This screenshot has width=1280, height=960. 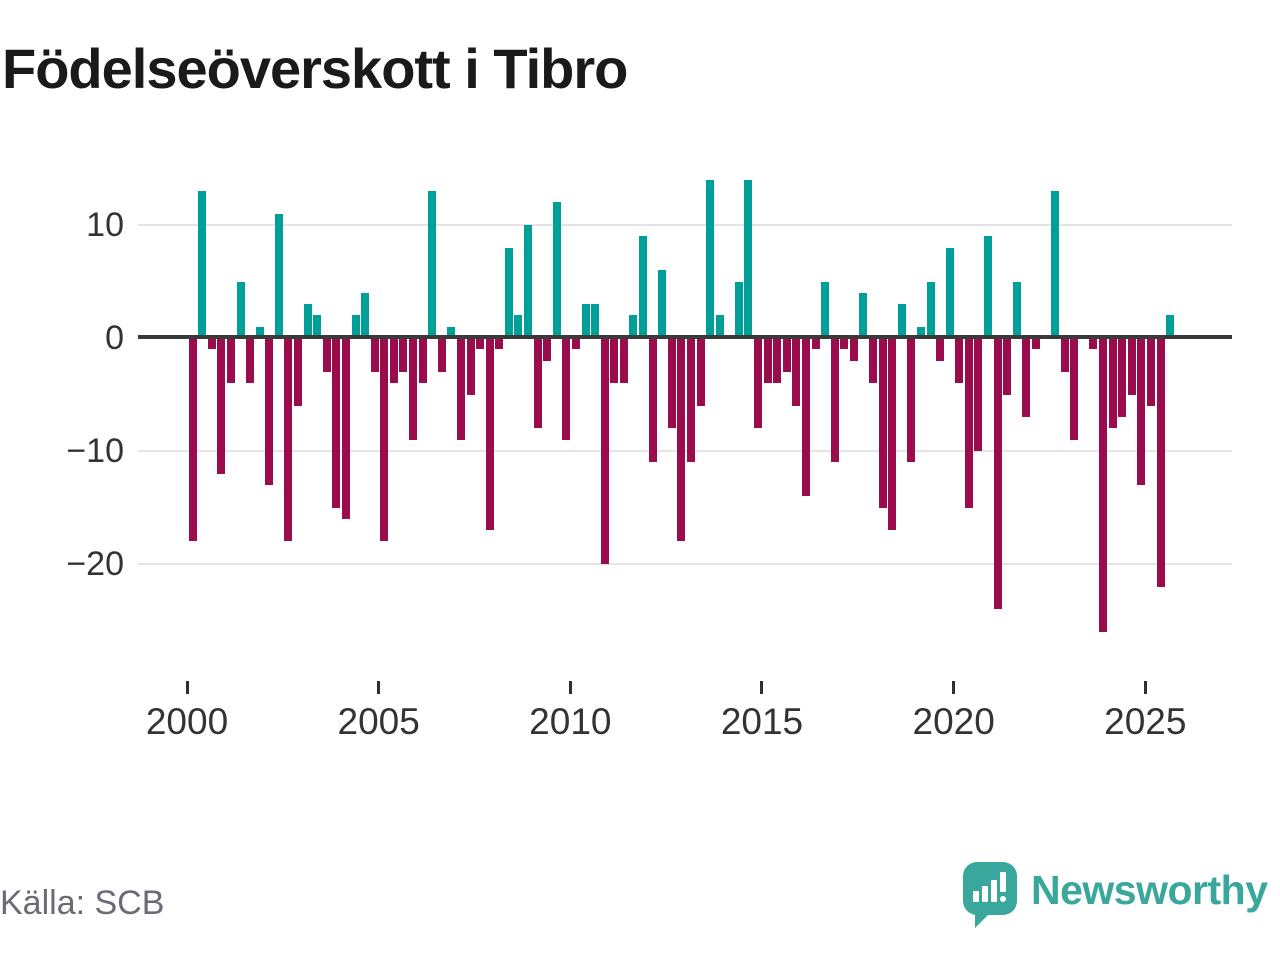 I want to click on newsworthy-logo: Newsworthy, so click(x=1118, y=897).